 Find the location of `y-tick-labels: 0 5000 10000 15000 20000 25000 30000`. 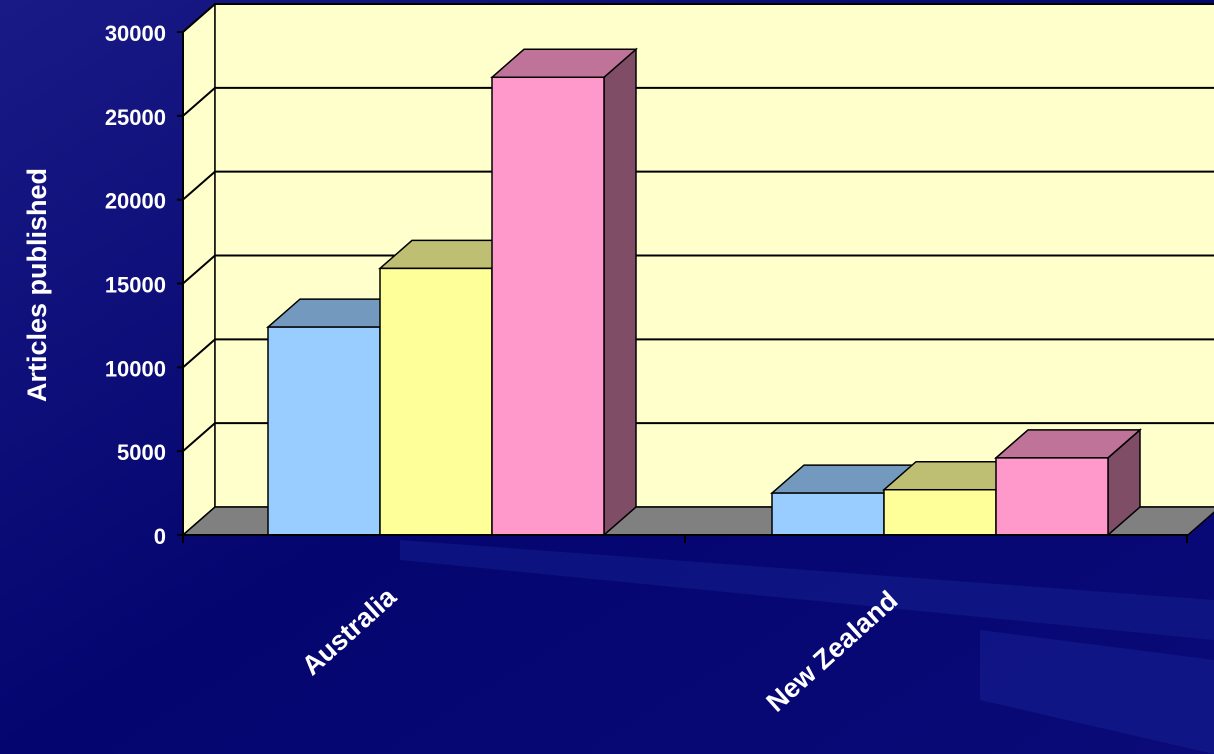

y-tick-labels: 0 5000 10000 15000 20000 25000 30000 is located at coordinates (135, 285).